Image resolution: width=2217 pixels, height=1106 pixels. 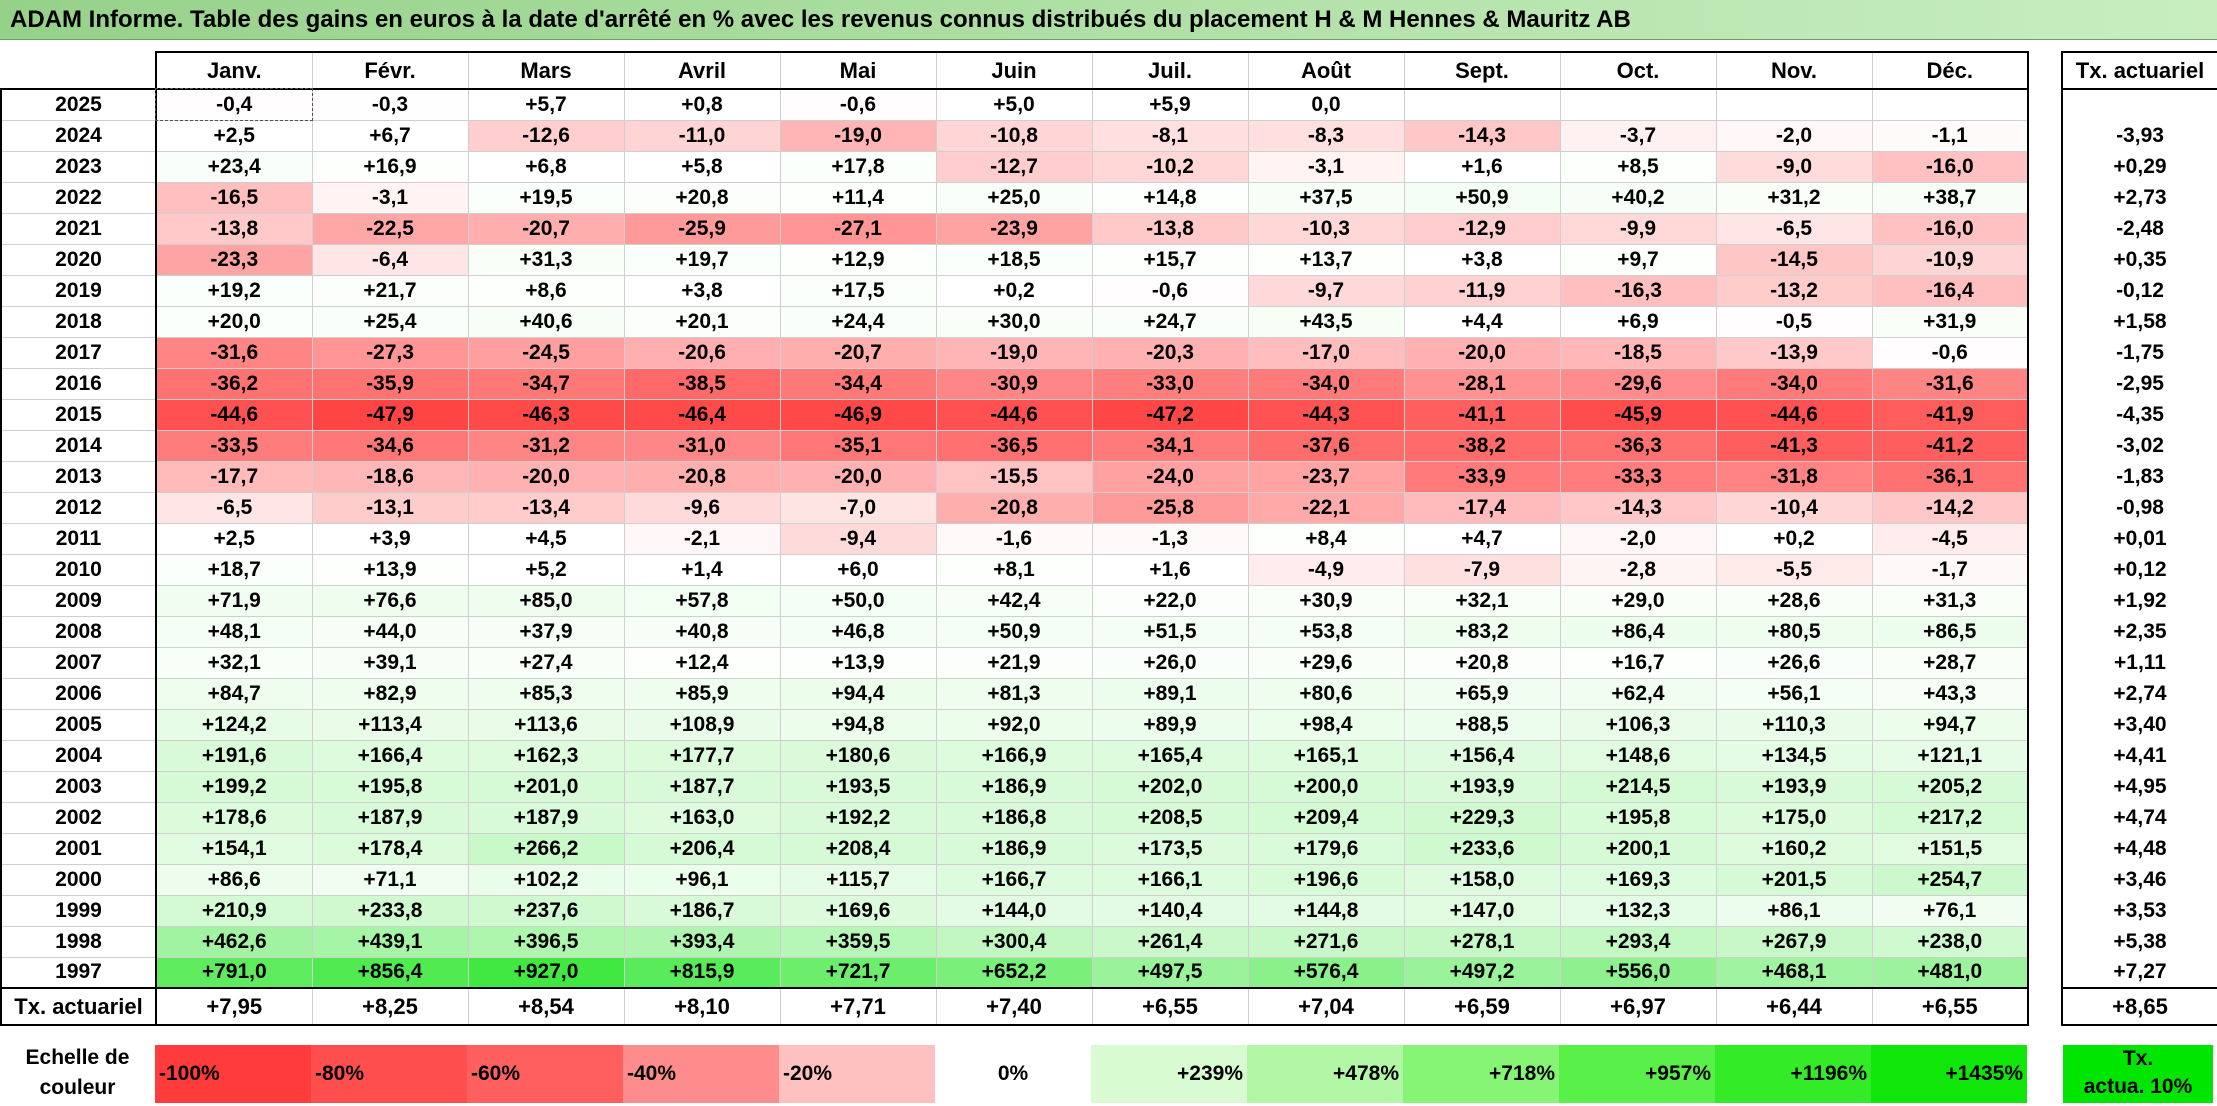 What do you see at coordinates (78, 446) in the screenshot?
I see `year-label: 2014` at bounding box center [78, 446].